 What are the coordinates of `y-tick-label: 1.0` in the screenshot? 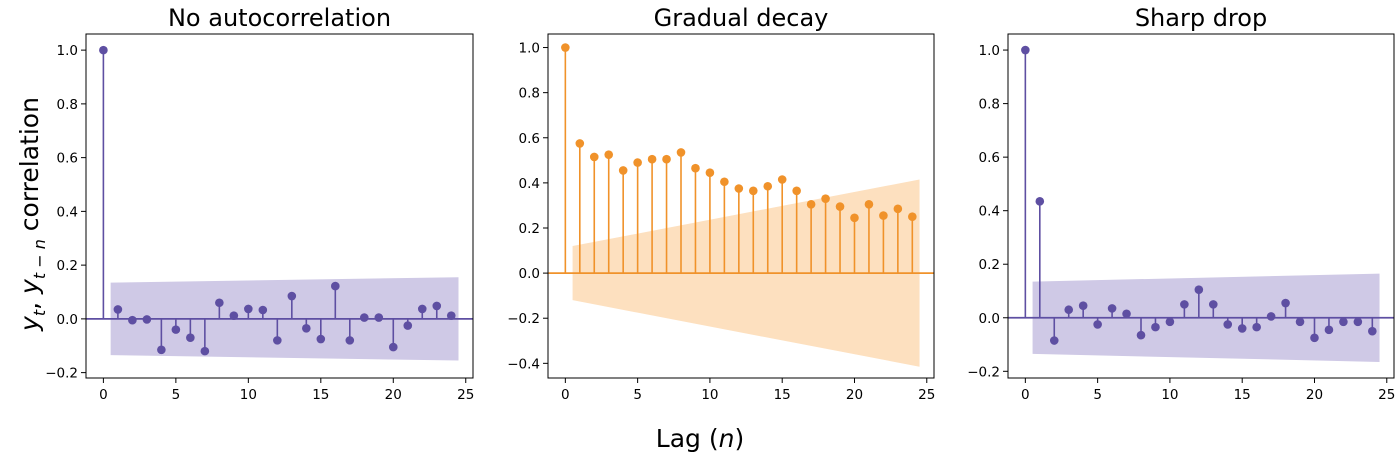 It's located at (67, 51).